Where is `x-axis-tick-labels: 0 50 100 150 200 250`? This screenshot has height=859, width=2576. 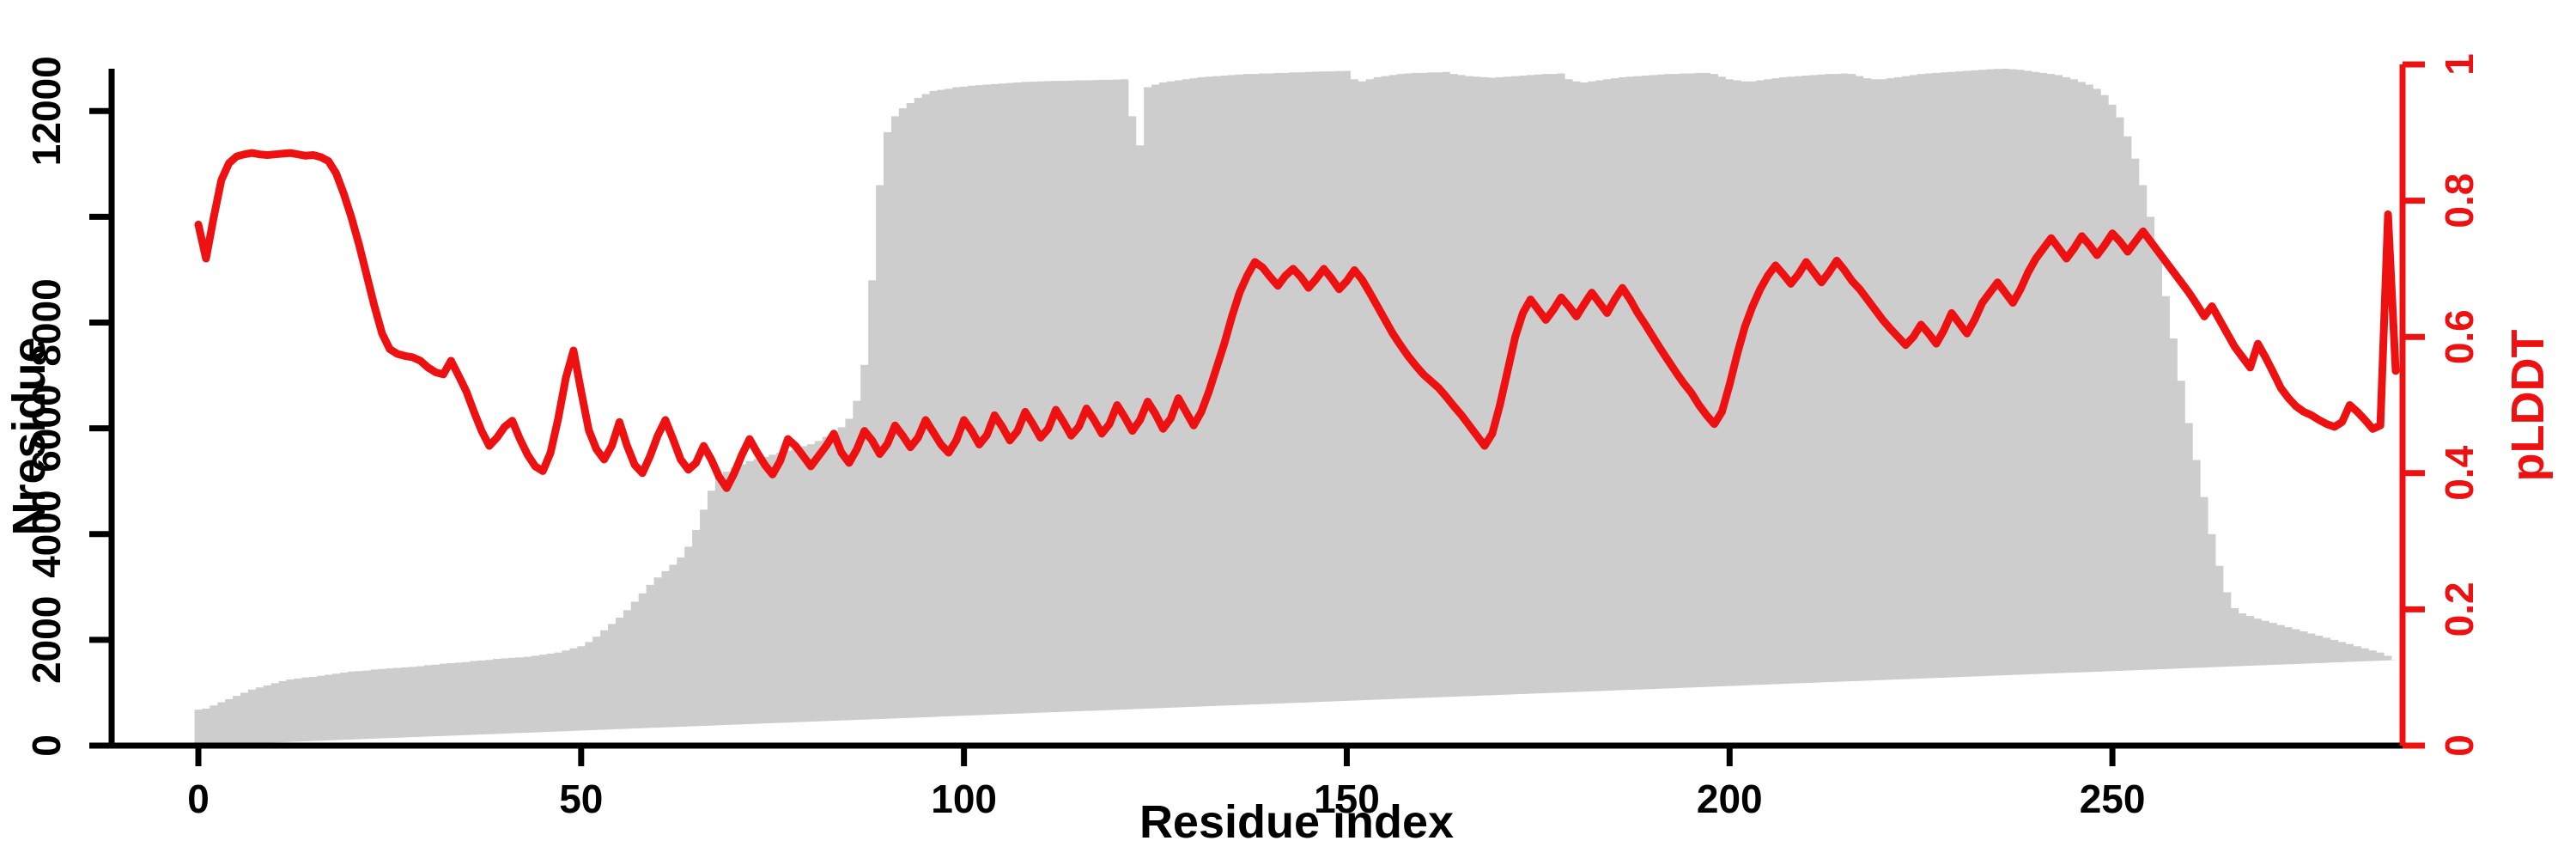
x-axis-tick-labels: 0 50 100 150 200 250 is located at coordinates (1166, 799).